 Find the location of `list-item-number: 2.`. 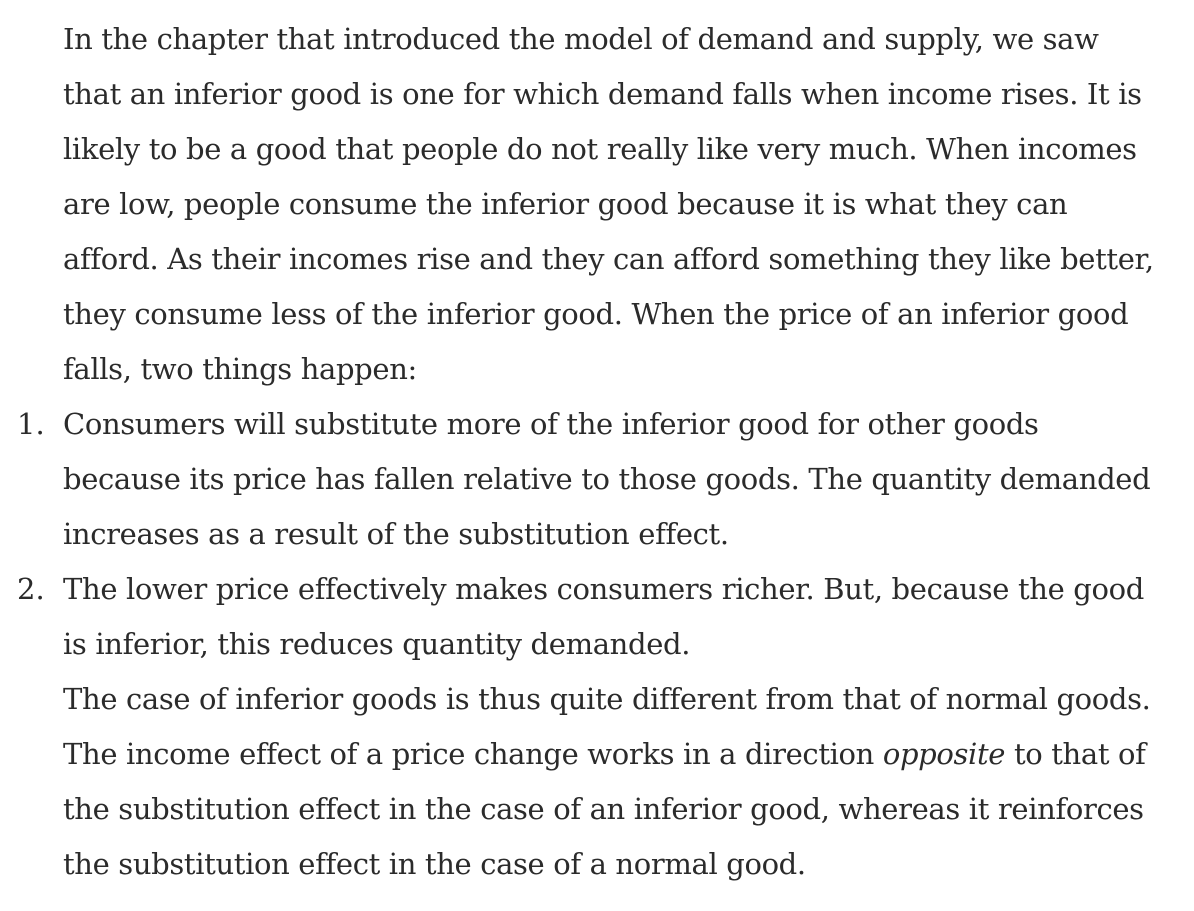

list-item-number: 2. is located at coordinates (31, 589).